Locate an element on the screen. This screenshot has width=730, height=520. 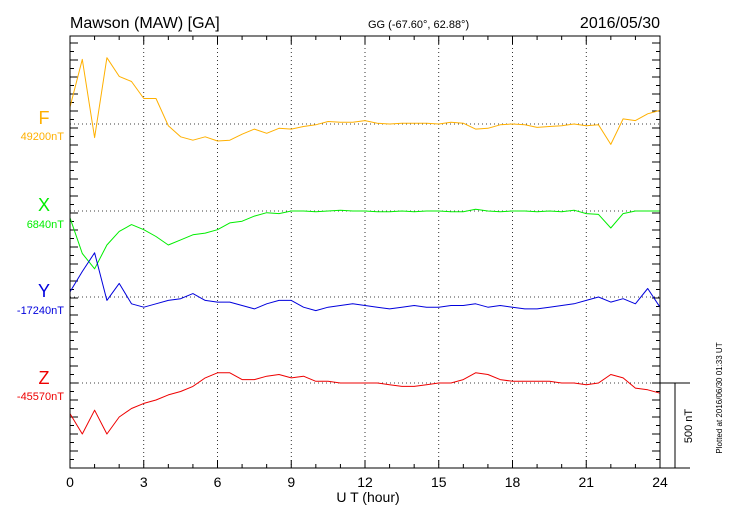
x-tick-label: 12 is located at coordinates (365, 482).